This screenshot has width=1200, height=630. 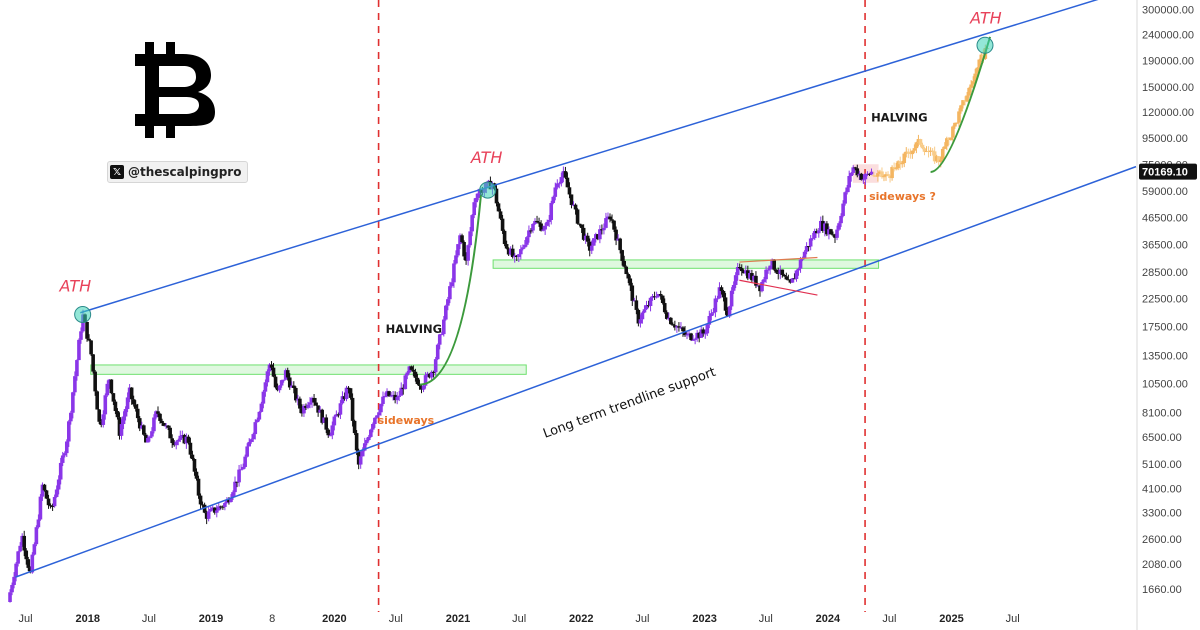 I want to click on price-tick-10: 28500.00, so click(x=1165, y=273).